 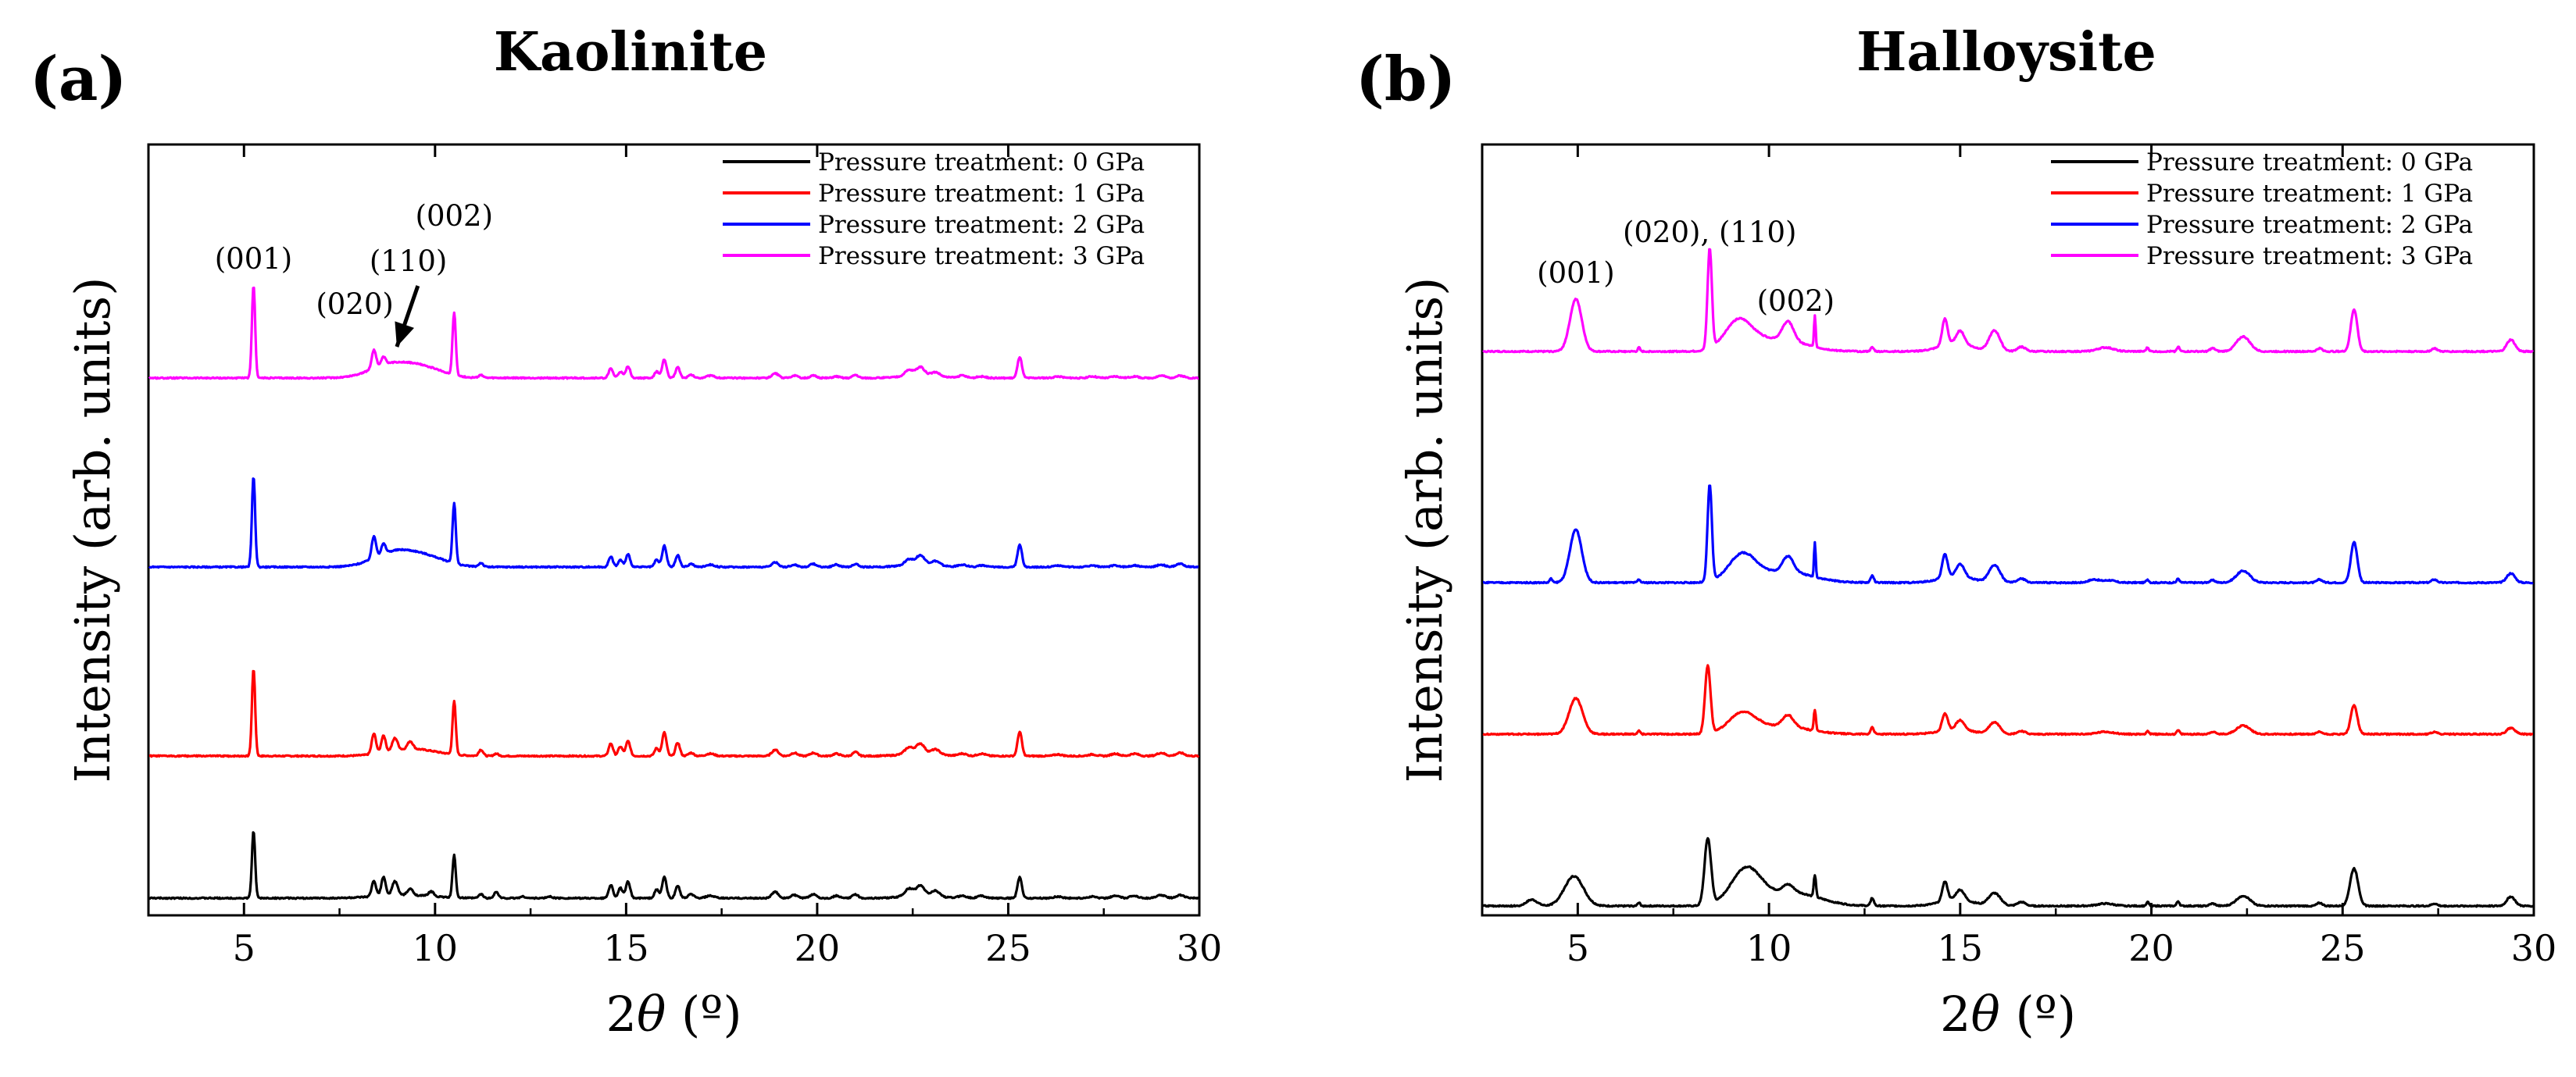 What do you see at coordinates (79, 79) in the screenshot?
I see `panel-a-label: (a)` at bounding box center [79, 79].